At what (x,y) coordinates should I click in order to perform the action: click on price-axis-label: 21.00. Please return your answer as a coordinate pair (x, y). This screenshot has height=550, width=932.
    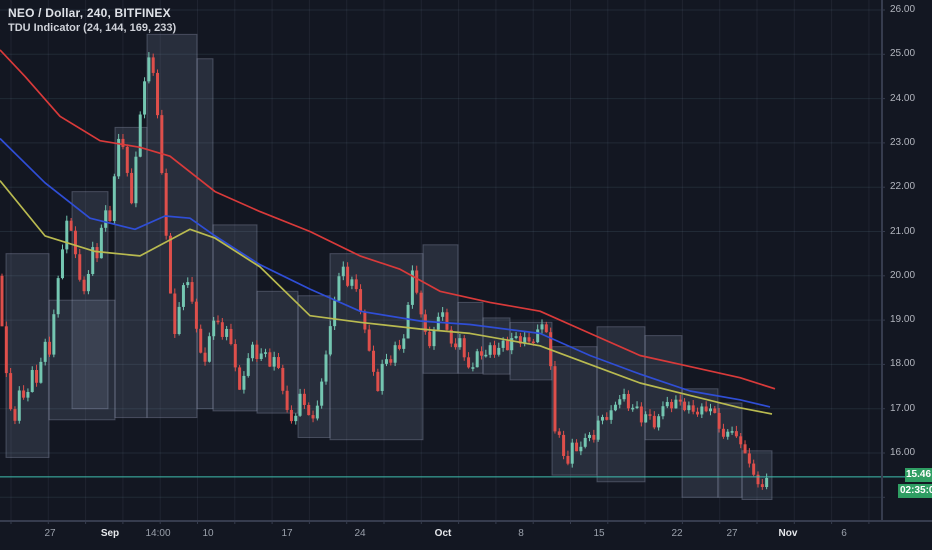
    Looking at the image, I should click on (903, 231).